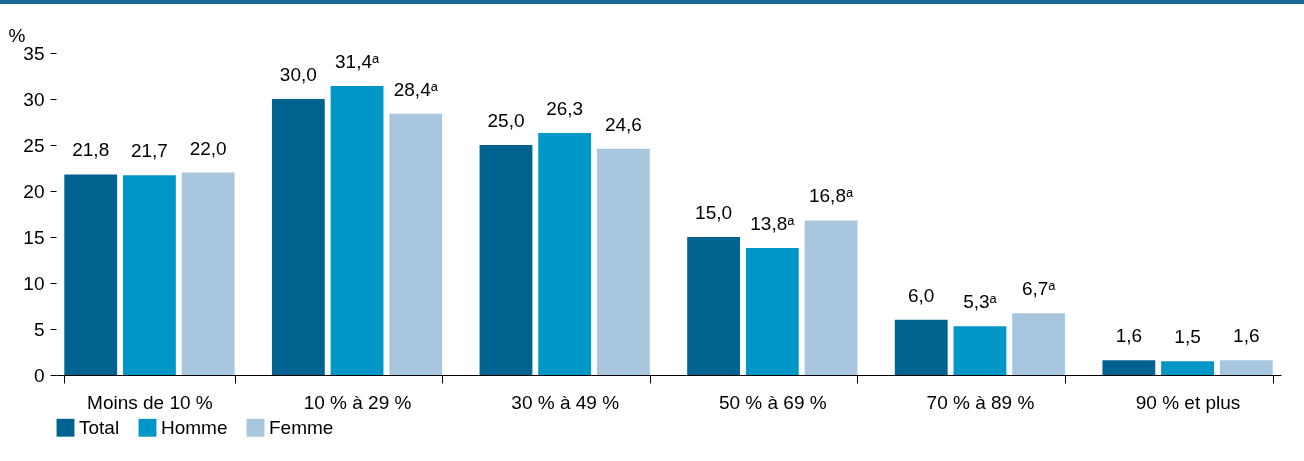 The height and width of the screenshot is (461, 1304). I want to click on x-tick-label: 90 % et plus, so click(1188, 402).